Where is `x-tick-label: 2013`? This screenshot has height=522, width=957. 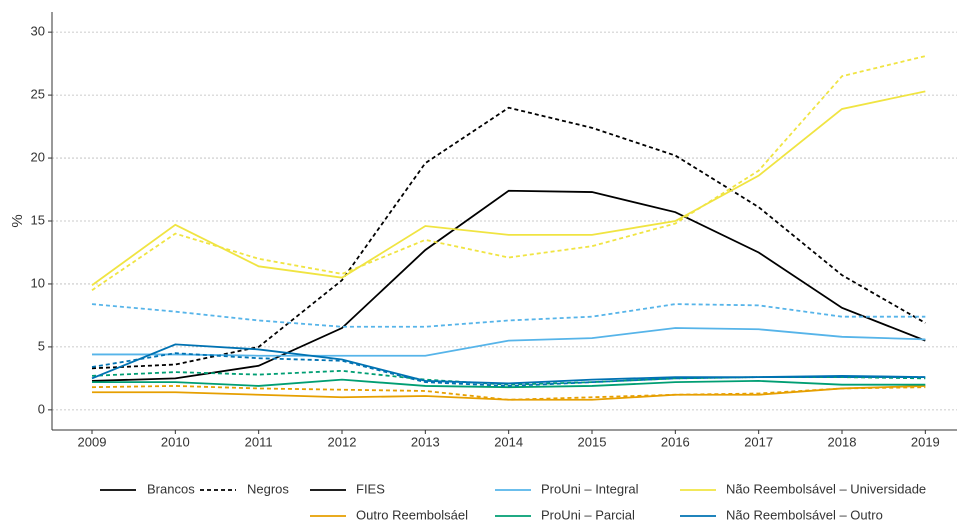
x-tick-label: 2013 is located at coordinates (425, 441).